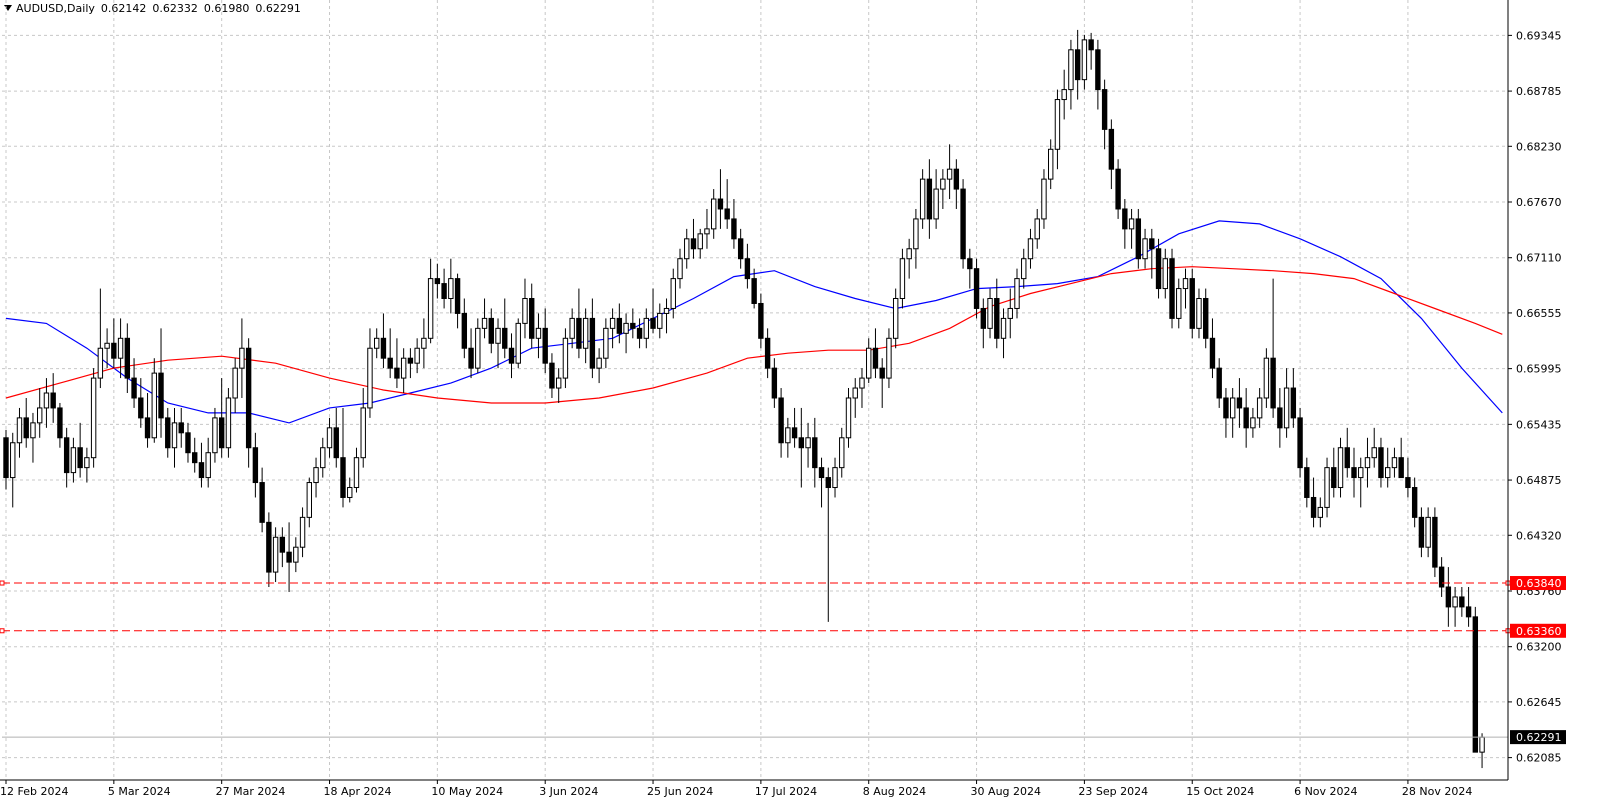 This screenshot has width=1600, height=812. I want to click on hline-price-tag-label: 0.63360, so click(1539, 631).